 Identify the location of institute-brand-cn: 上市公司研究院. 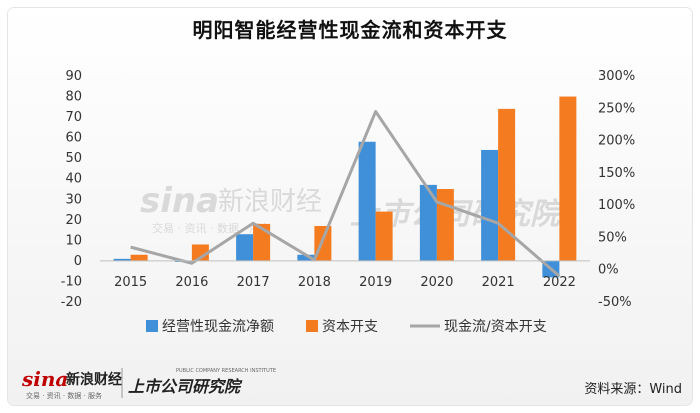
(185, 386).